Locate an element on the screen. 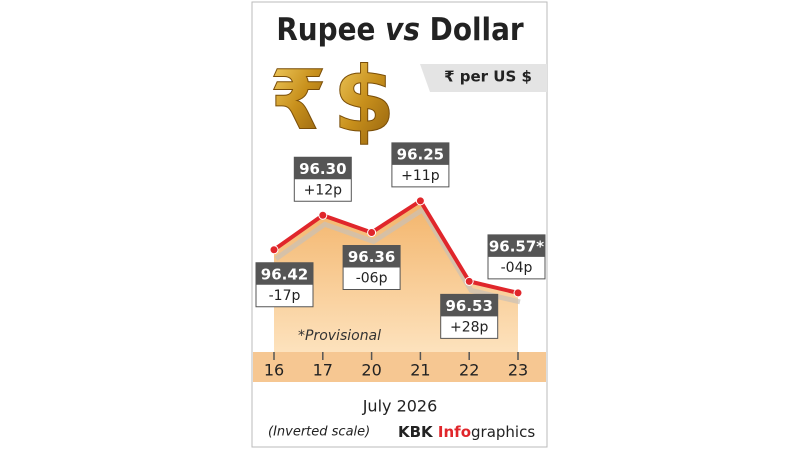 The height and width of the screenshot is (450, 799). credit: KBK Infographics is located at coordinates (466, 432).